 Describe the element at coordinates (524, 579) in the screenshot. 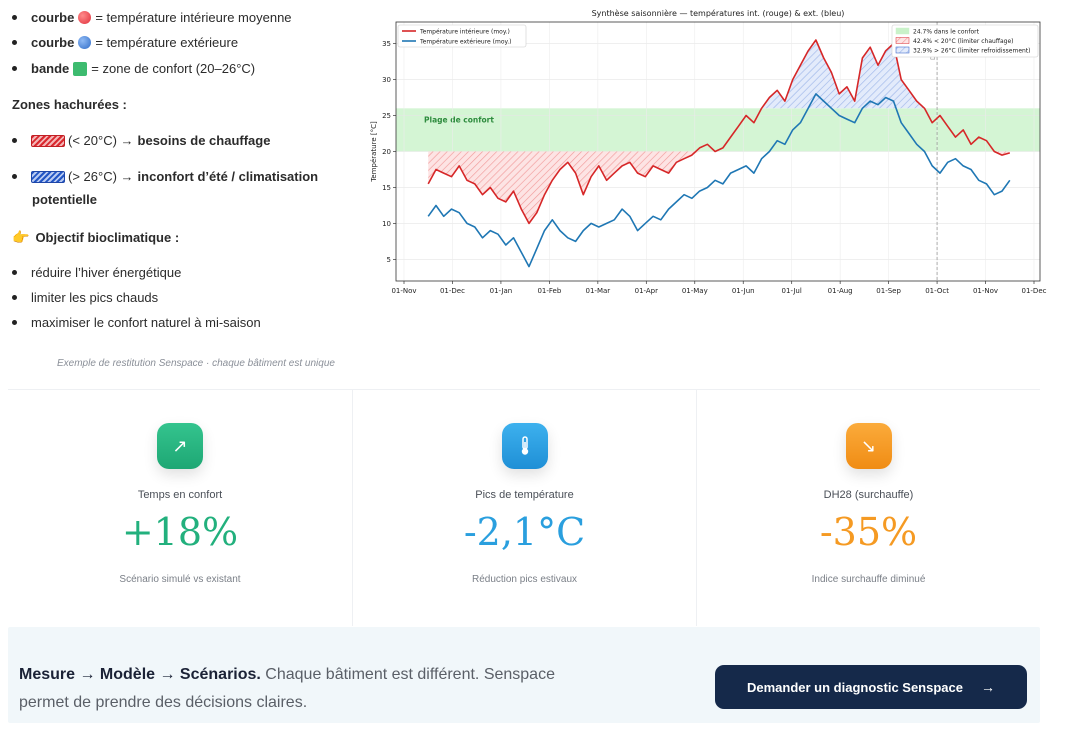

I see `stat-subtitle: Réduction pics estivaux` at that location.